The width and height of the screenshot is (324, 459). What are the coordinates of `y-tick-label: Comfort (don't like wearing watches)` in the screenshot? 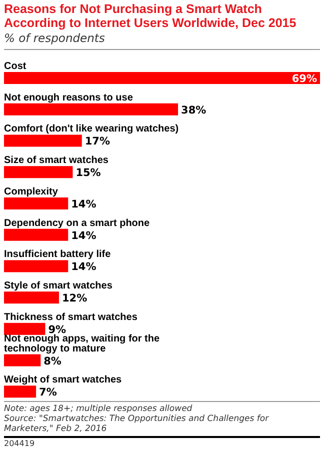 It's located at (91, 129).